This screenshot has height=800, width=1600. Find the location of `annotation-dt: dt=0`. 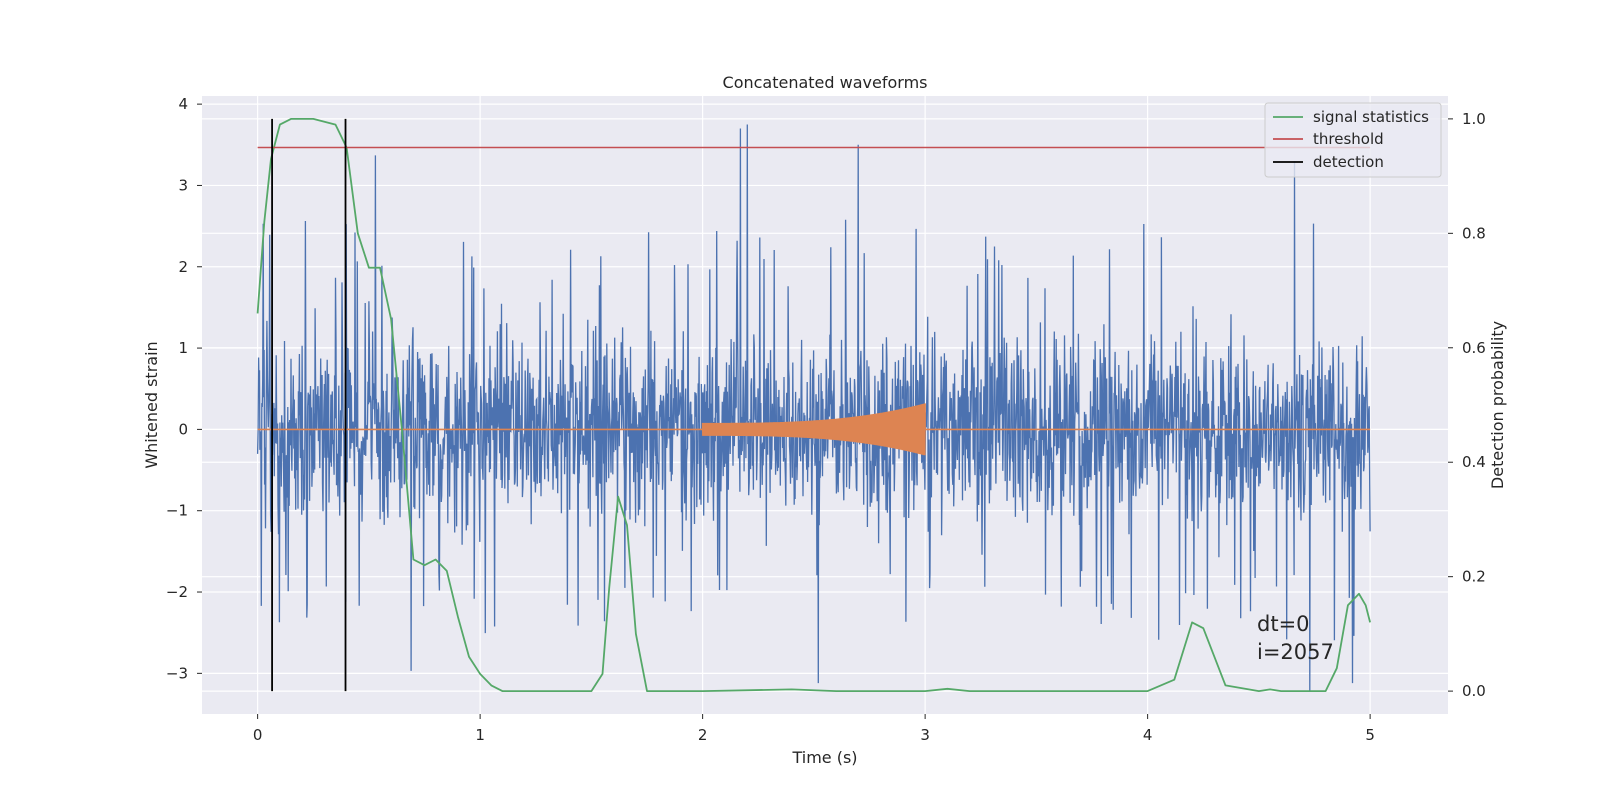

annotation-dt: dt=0 is located at coordinates (1283, 624).